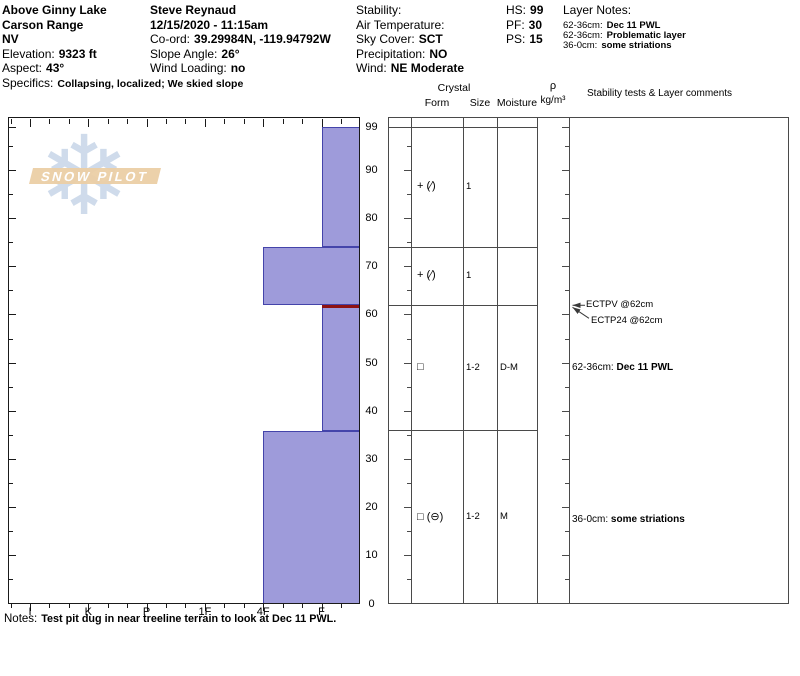 Image resolution: width=800 pixels, height=676 pixels. I want to click on ps-line: PS: 15, so click(524, 39).